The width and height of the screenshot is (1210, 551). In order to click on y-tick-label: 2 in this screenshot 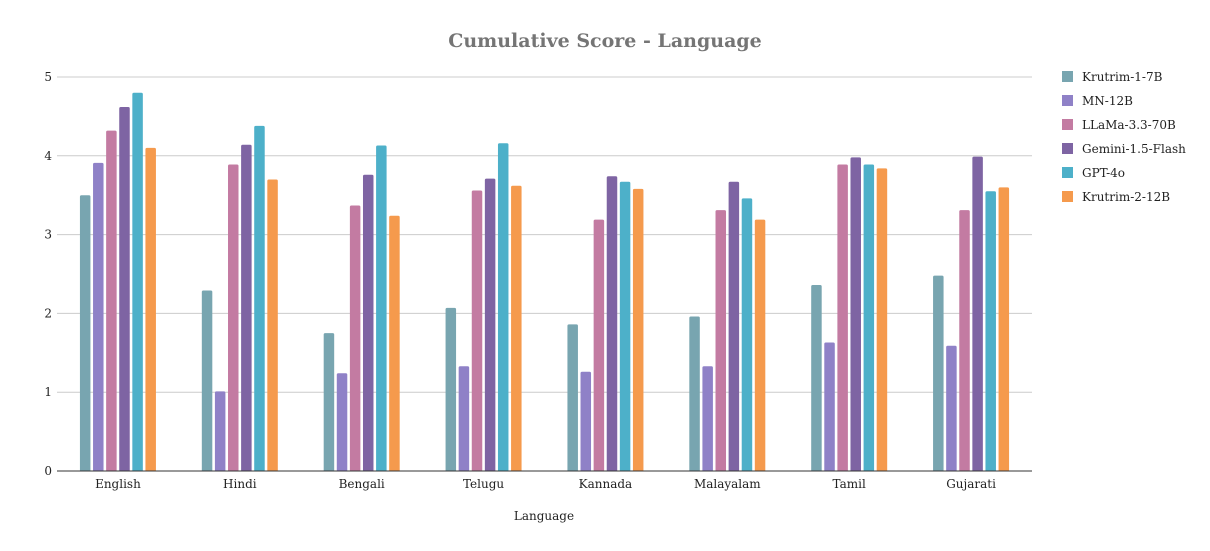, I will do `click(48, 313)`.